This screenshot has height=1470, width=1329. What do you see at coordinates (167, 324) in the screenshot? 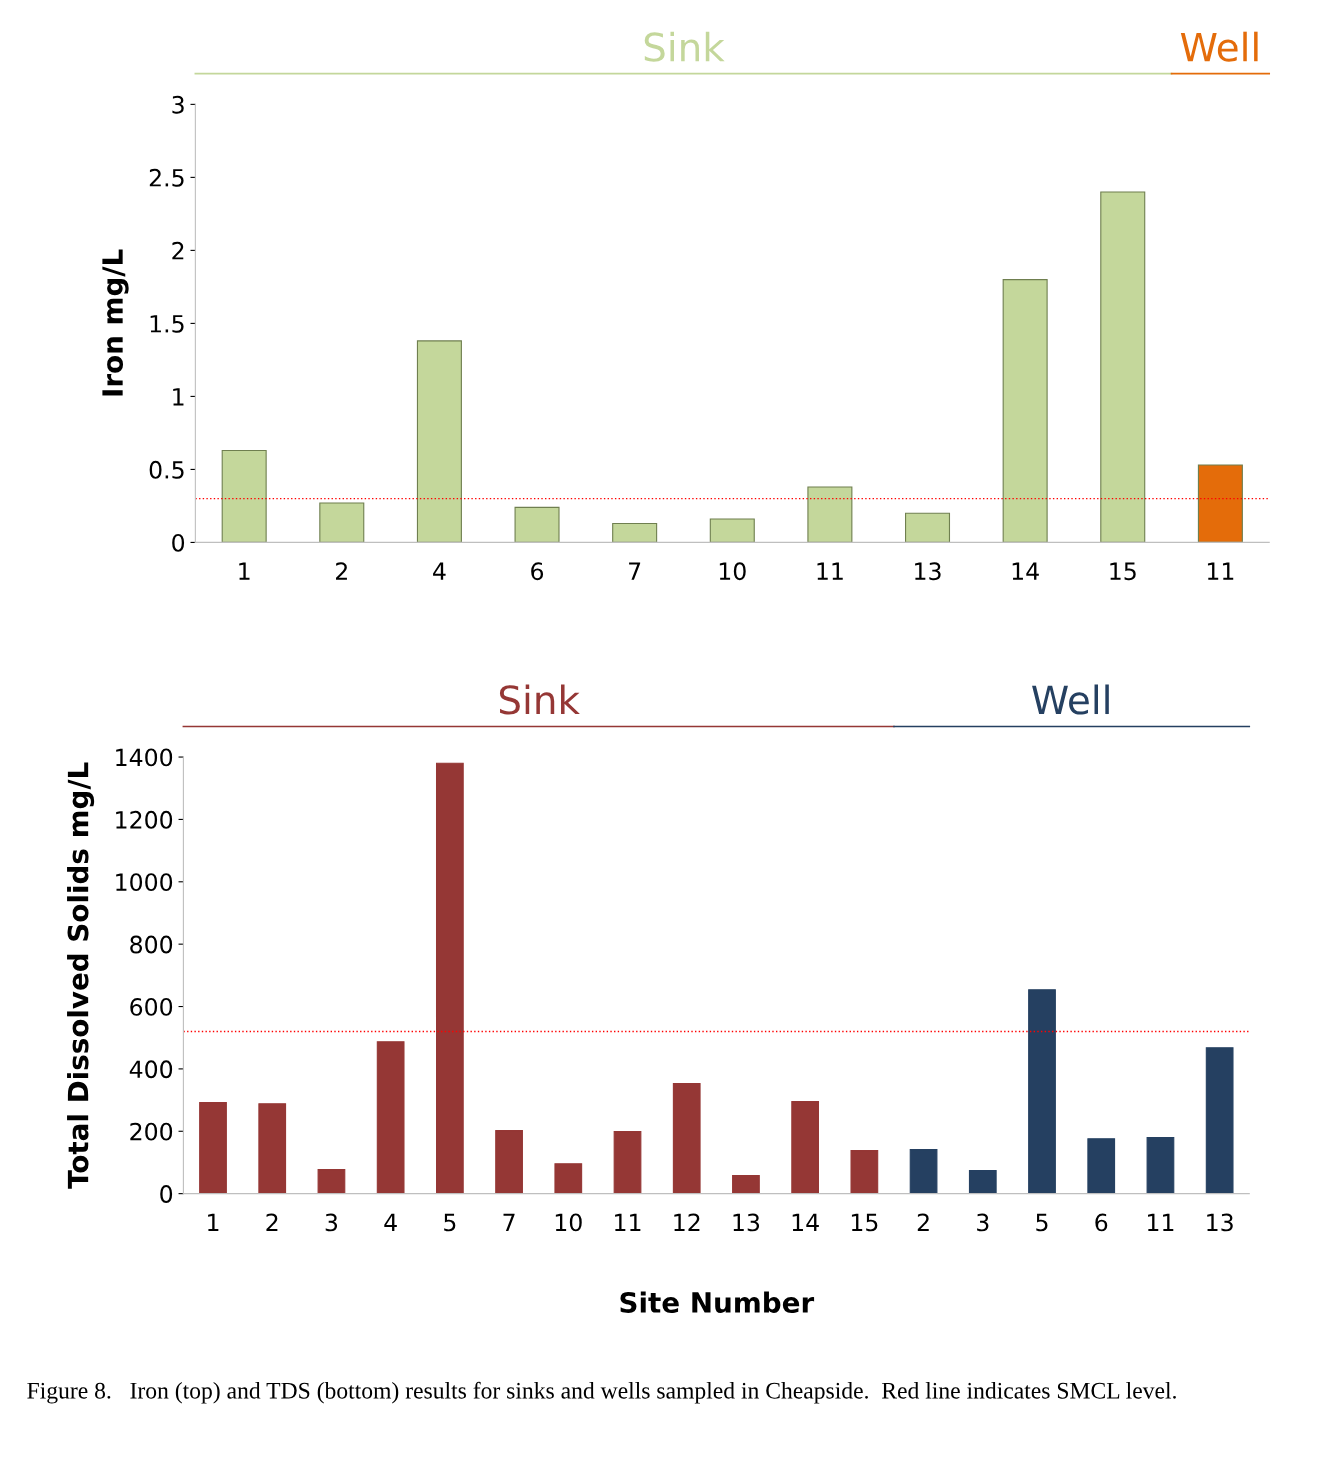
I see `y-tick-label: 1.5` at bounding box center [167, 324].